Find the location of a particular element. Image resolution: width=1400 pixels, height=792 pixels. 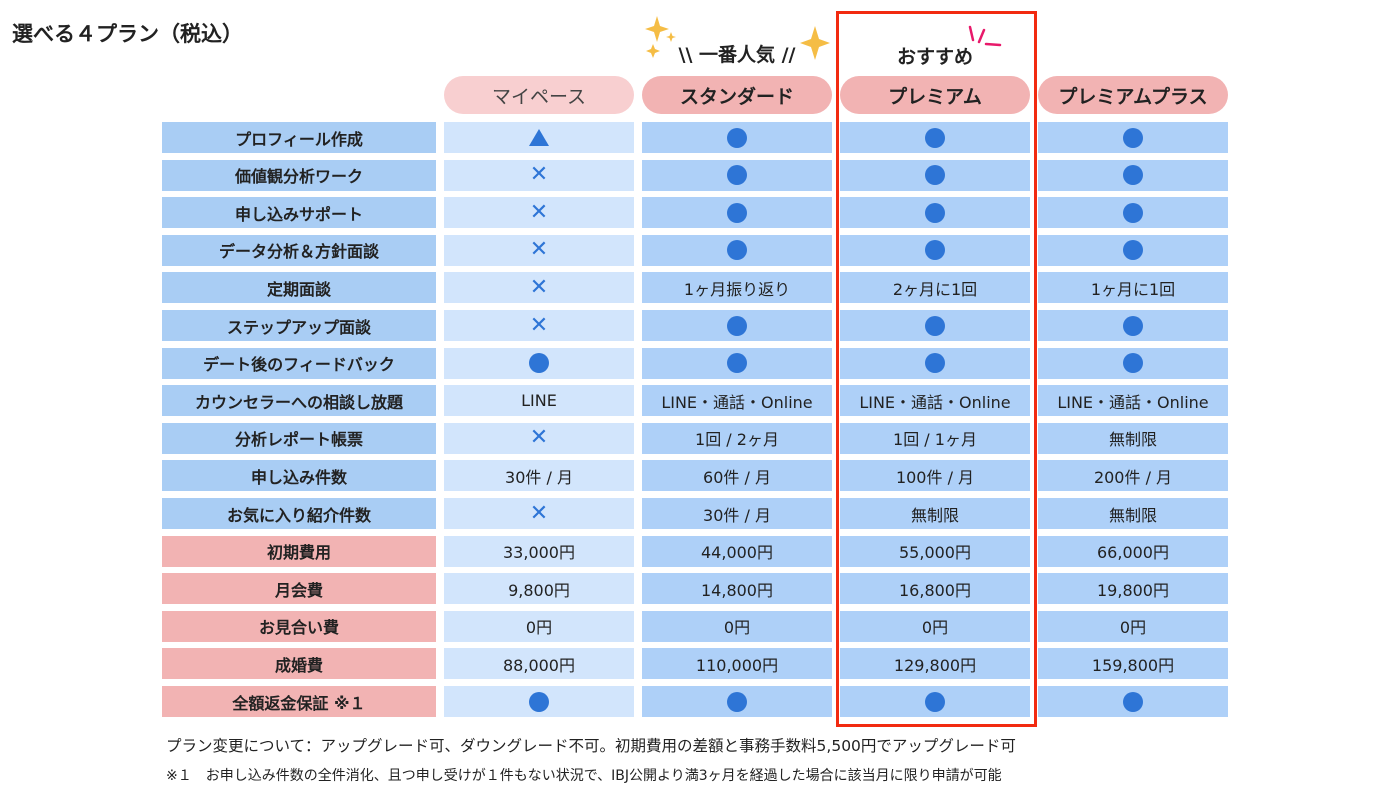

recommended-highlight-frame is located at coordinates (936, 369).